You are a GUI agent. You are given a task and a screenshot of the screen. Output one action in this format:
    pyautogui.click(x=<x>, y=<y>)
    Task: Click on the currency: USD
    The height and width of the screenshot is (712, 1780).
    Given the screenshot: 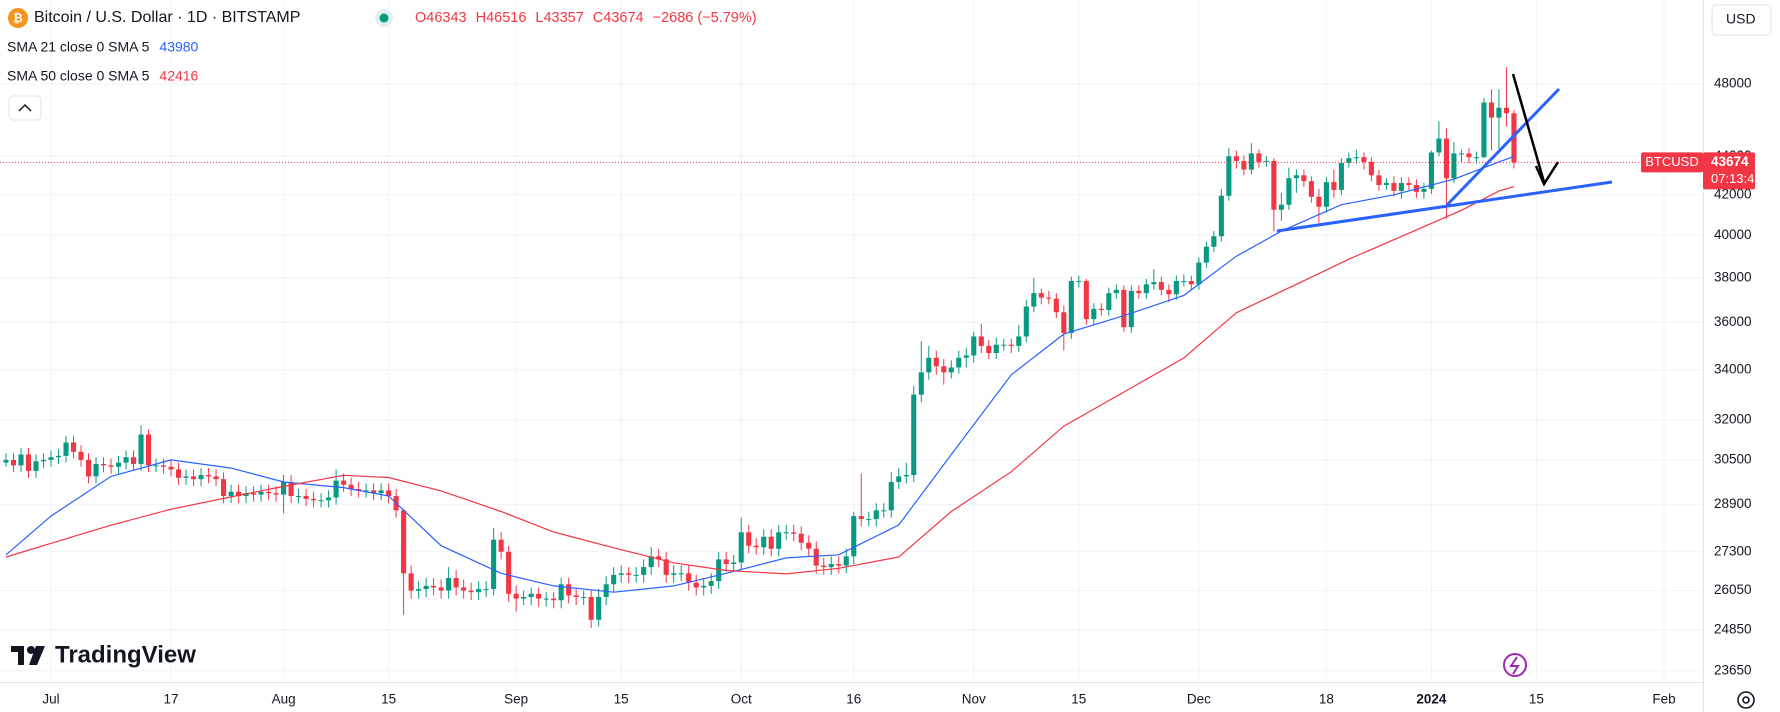 What is the action you would take?
    pyautogui.click(x=1741, y=19)
    